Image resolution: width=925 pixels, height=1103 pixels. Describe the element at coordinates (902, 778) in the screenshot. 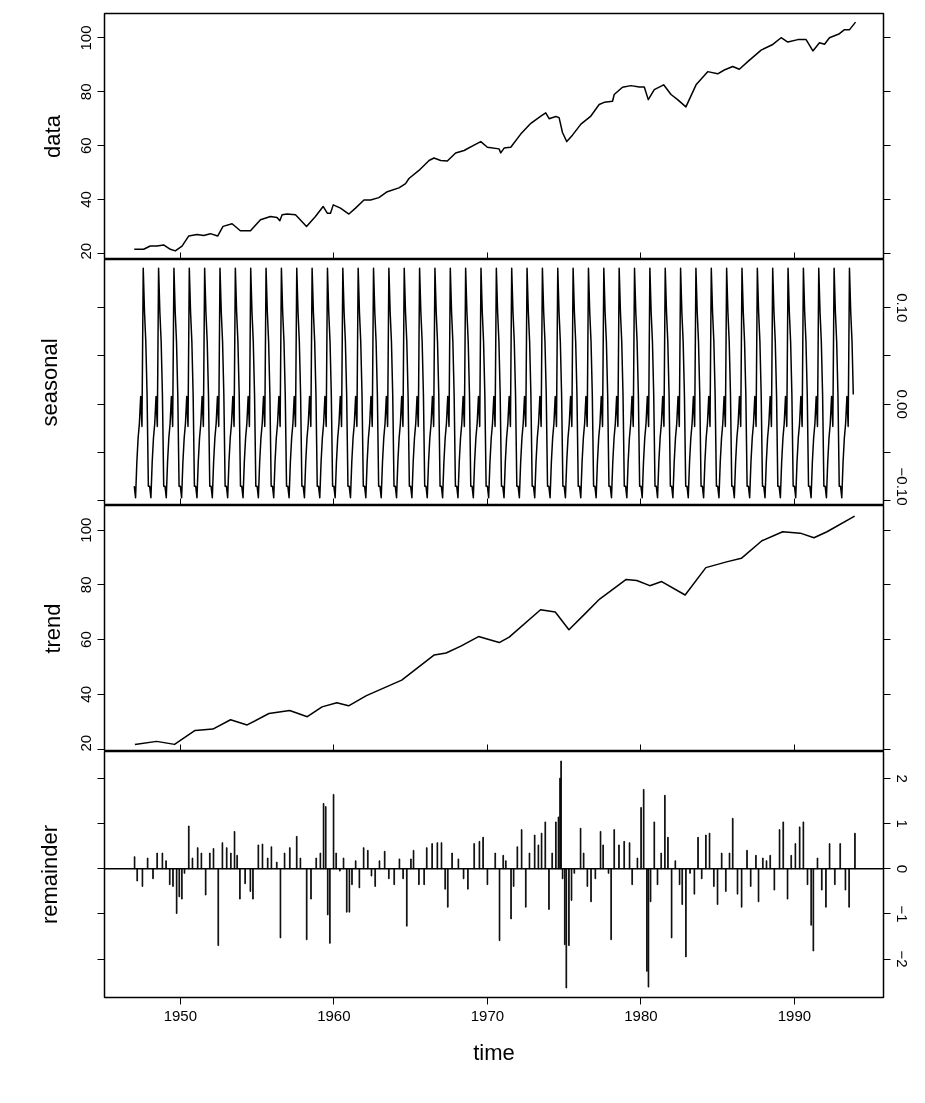

I see `y2-tick-label: 2` at that location.